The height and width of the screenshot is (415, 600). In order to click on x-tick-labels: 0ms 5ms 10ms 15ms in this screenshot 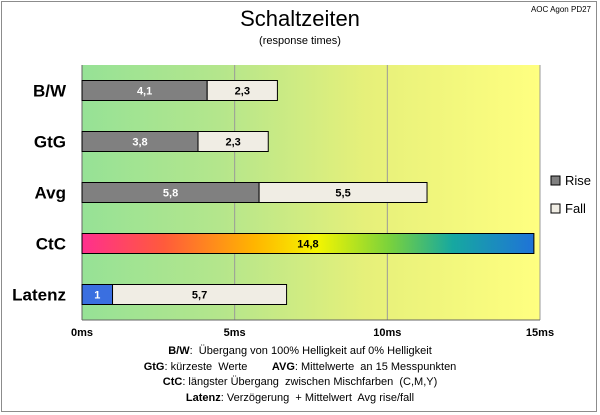, I will do `click(312, 333)`.